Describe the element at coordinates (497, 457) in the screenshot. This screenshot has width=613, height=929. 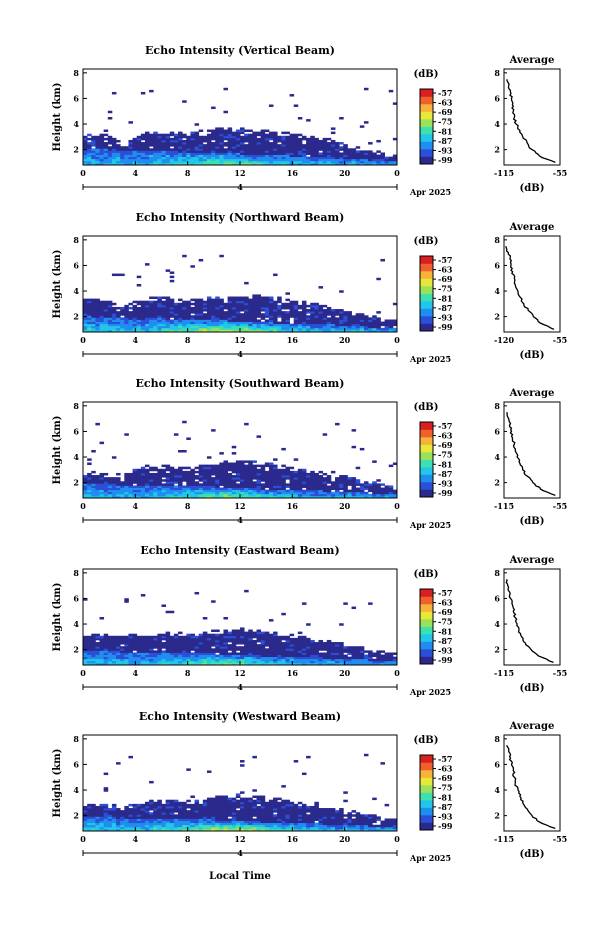
I see `average-y-tick-label: 4` at that location.